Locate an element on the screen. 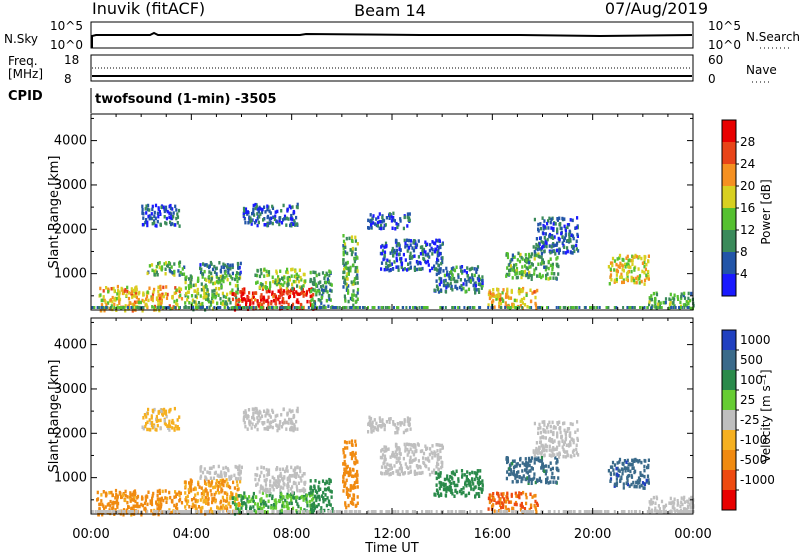  power-colorbar-label: Power [dB] is located at coordinates (766, 211).